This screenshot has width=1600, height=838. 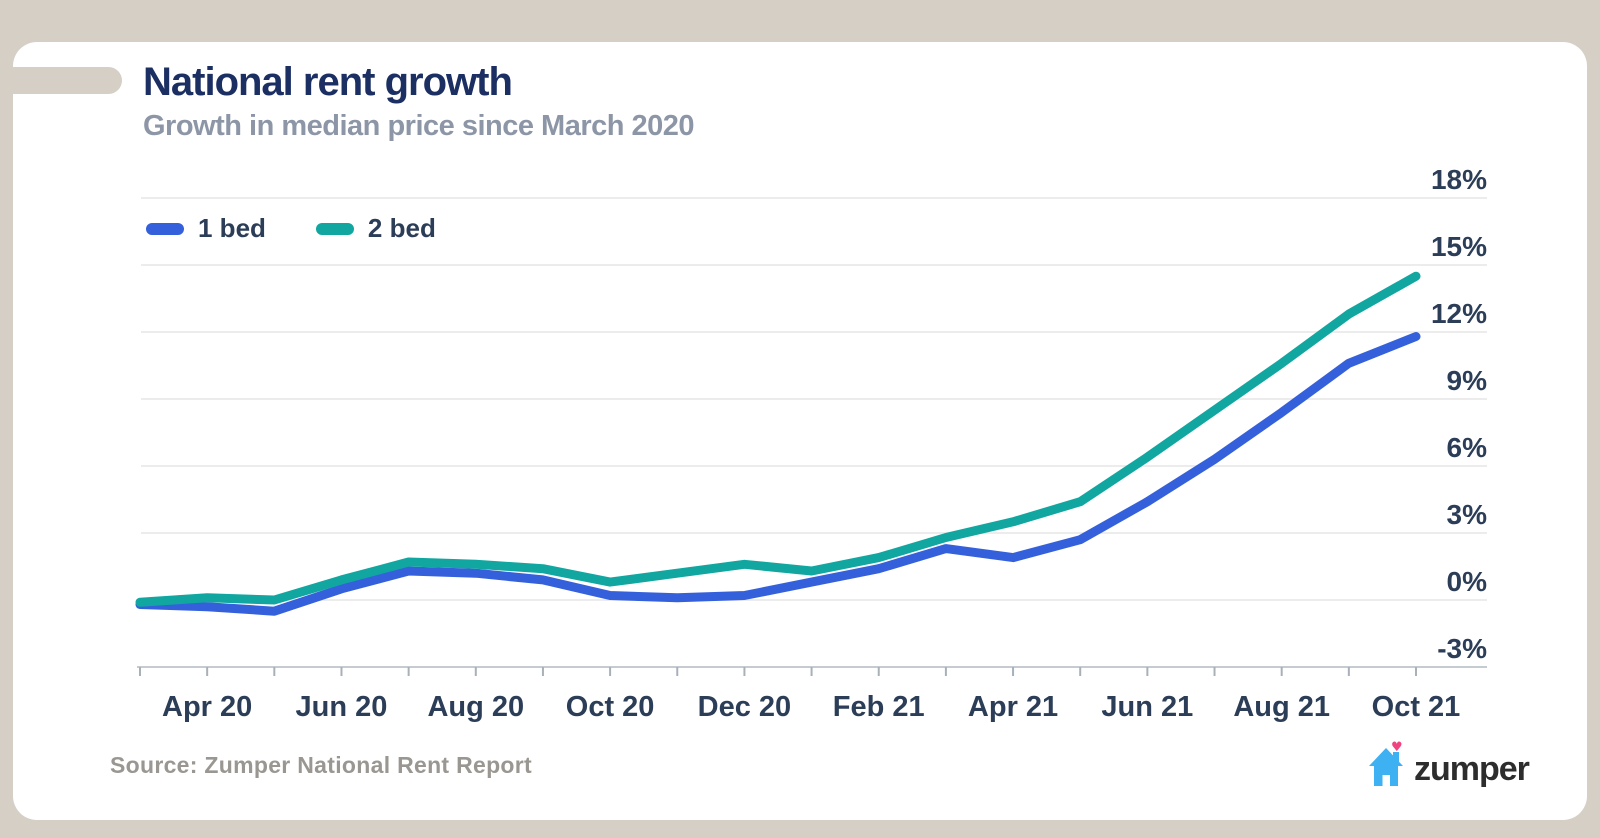 What do you see at coordinates (232, 228) in the screenshot?
I see `legend-label-1bed: 1 bed` at bounding box center [232, 228].